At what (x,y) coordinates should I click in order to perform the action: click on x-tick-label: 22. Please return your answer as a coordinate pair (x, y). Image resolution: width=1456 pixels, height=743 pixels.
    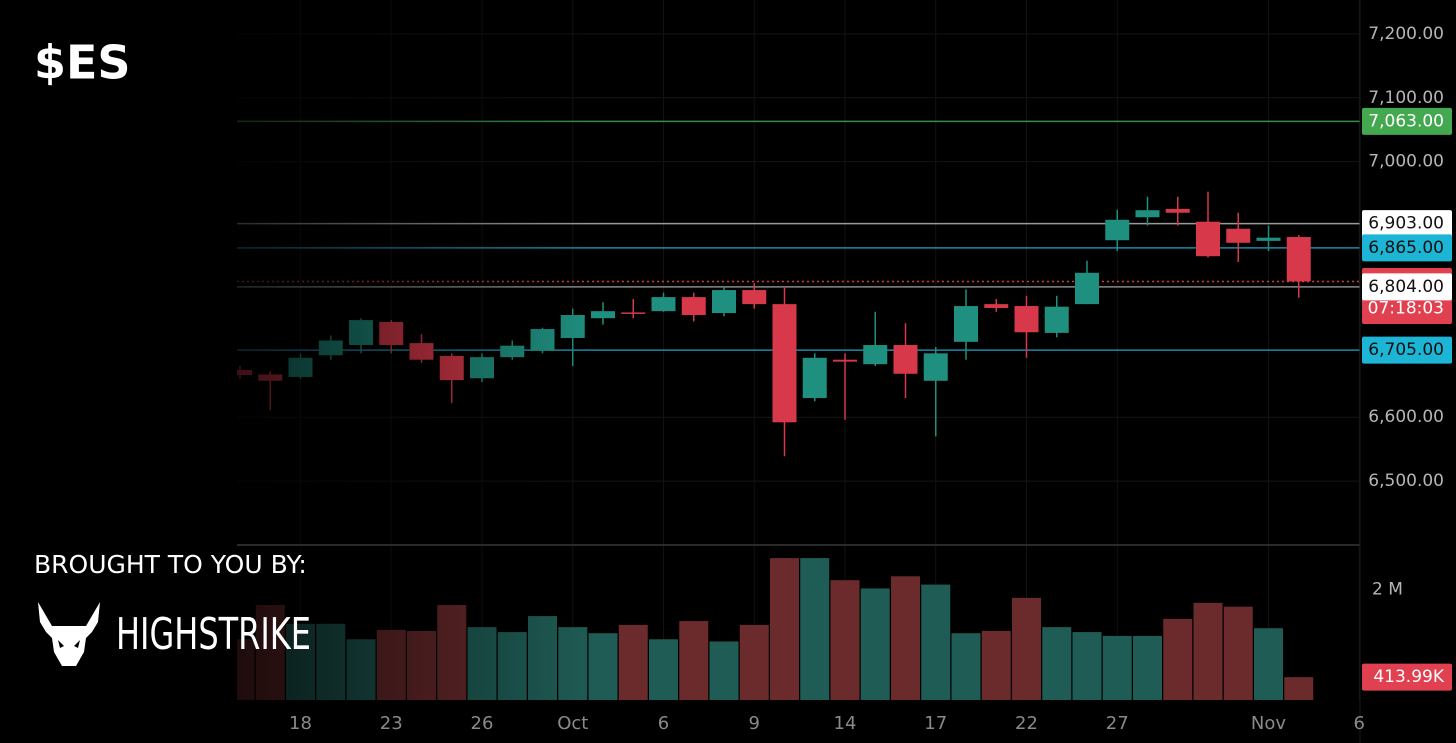
    Looking at the image, I should click on (1026, 723).